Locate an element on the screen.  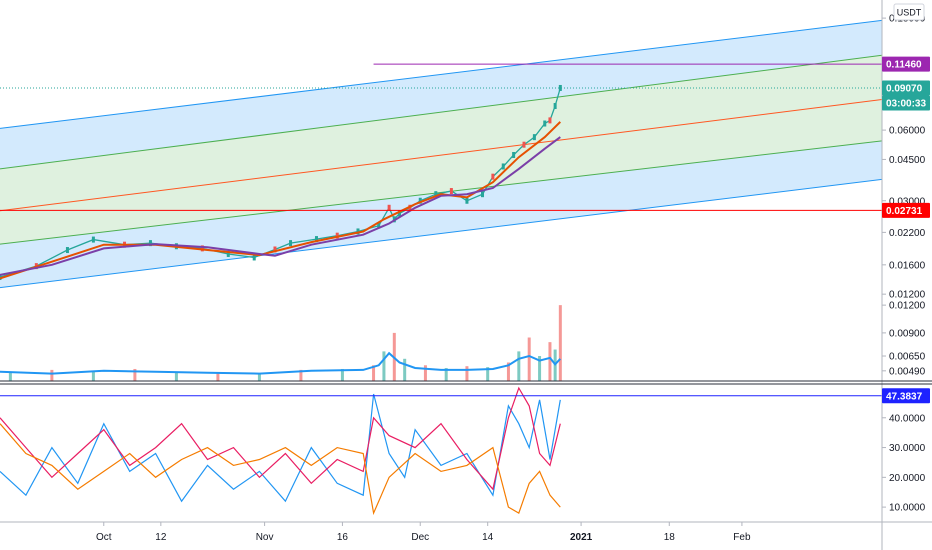
x-tick-label: Feb is located at coordinates (742, 537).